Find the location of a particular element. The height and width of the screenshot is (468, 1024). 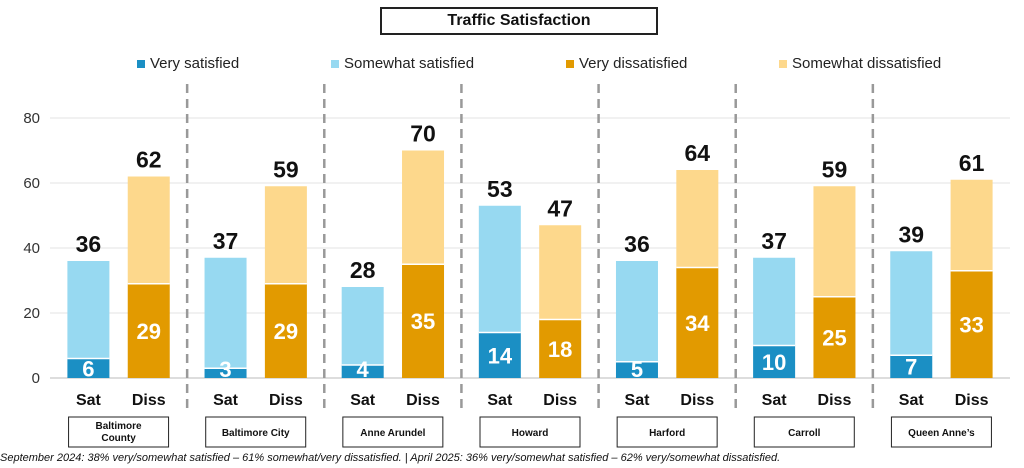

legend-item-very-satisfied: Very satisfied is located at coordinates (188, 63).